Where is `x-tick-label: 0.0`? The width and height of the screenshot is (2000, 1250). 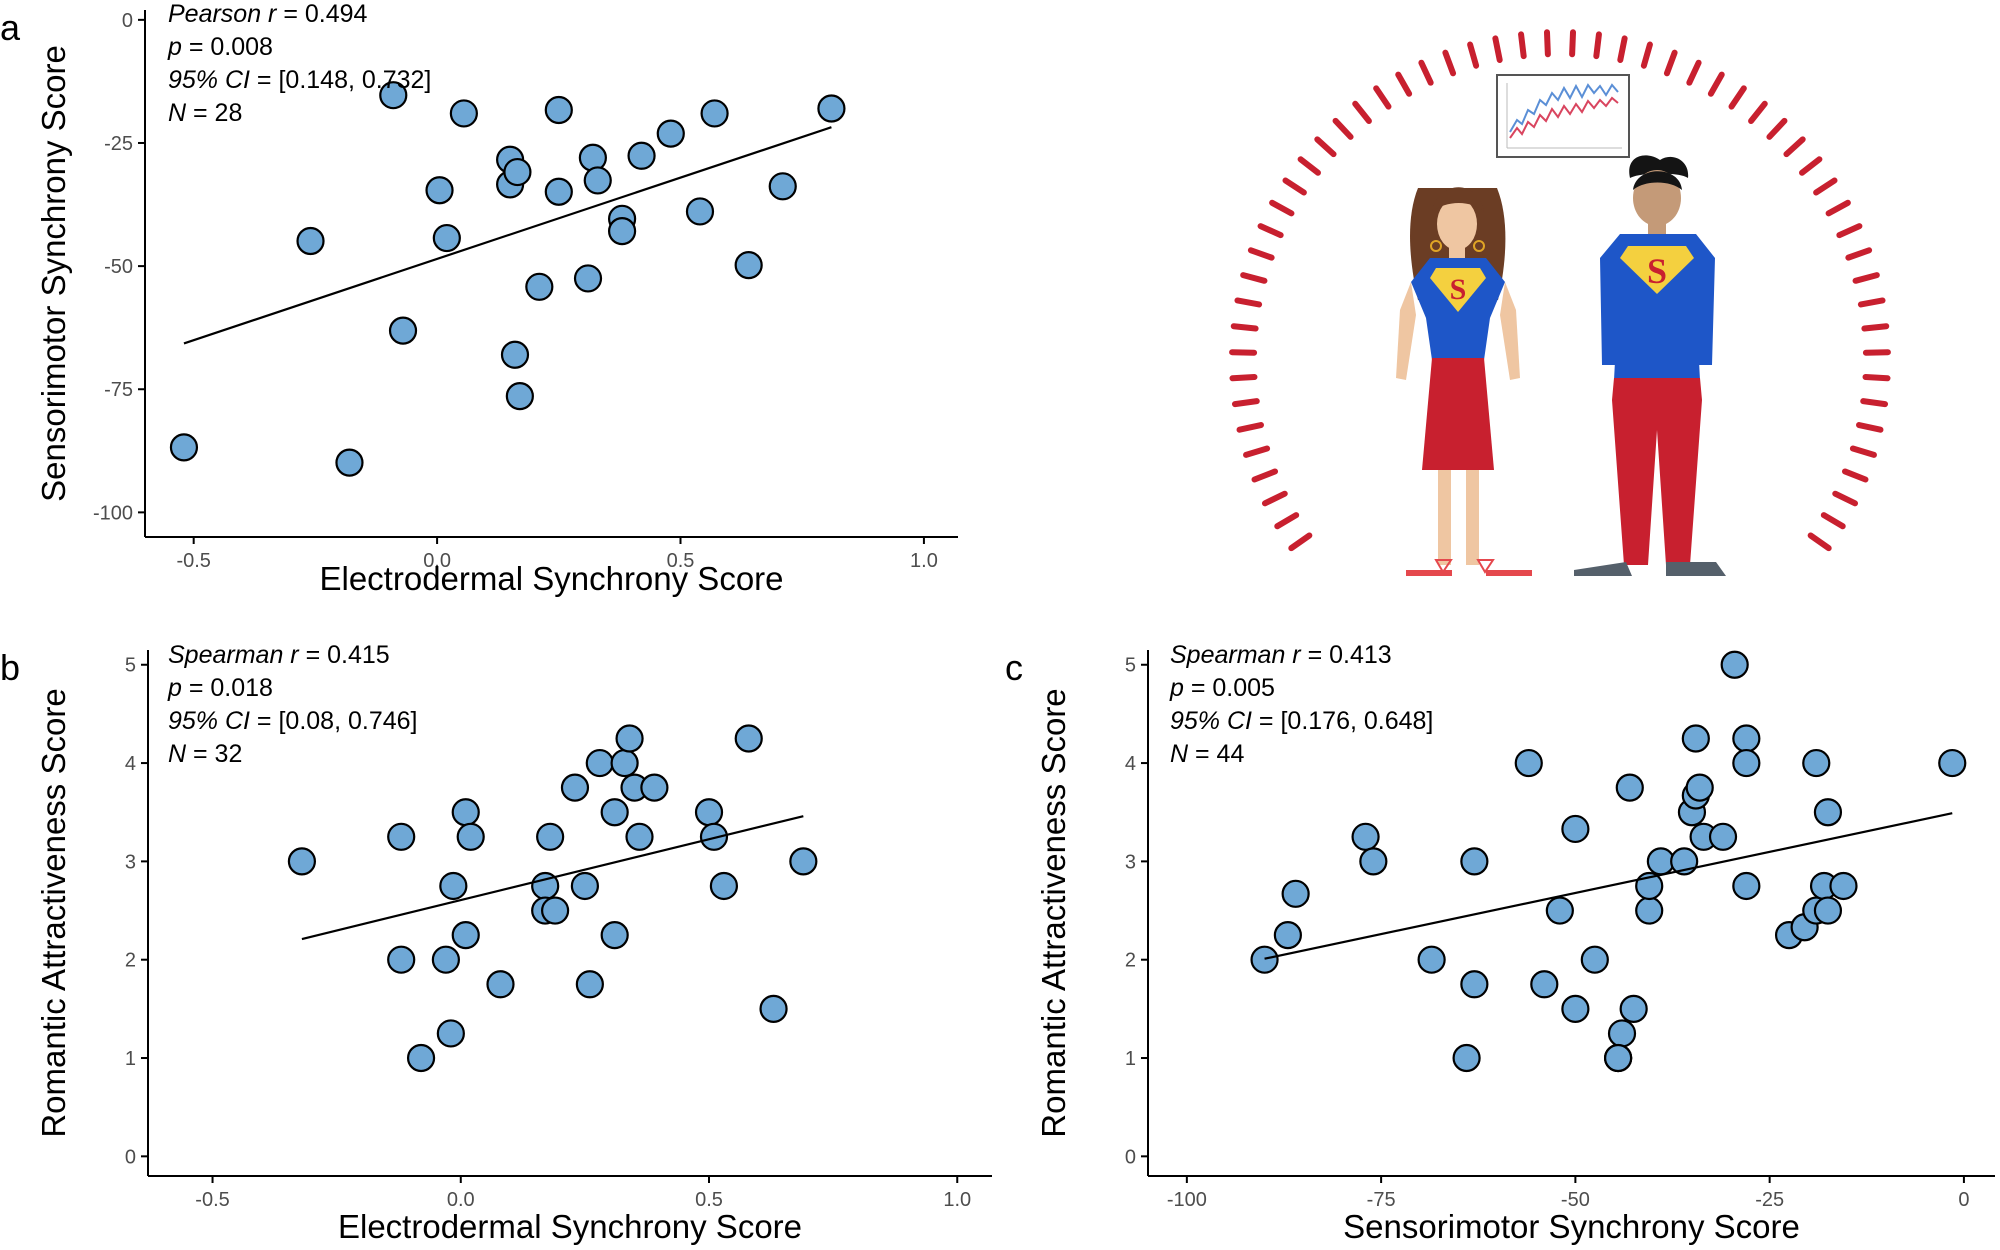
x-tick-label: 0.0 is located at coordinates (461, 1200).